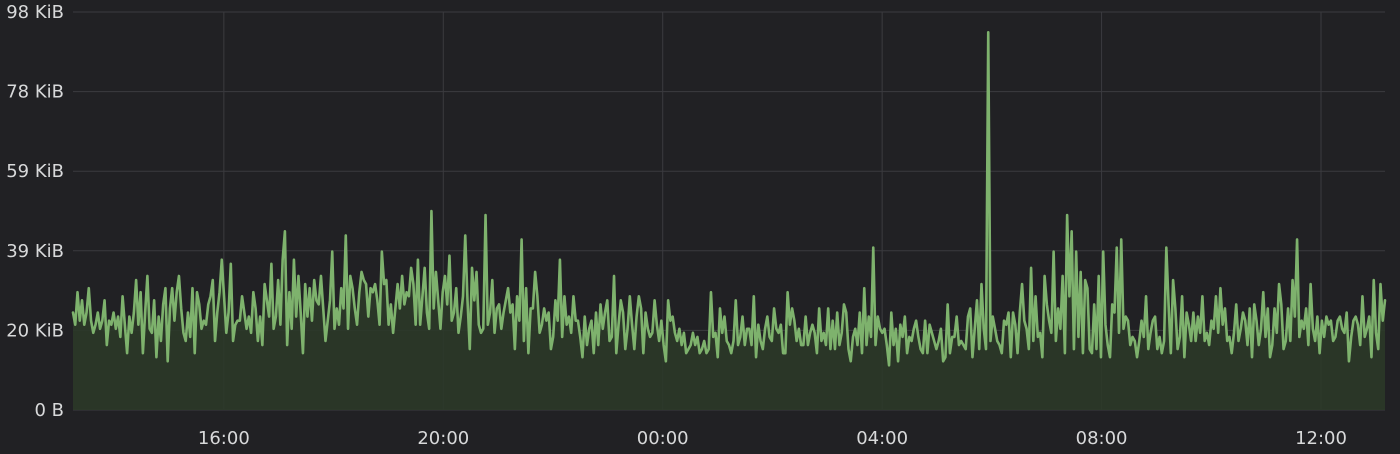  I want to click on x-tick-label: 20:00, so click(443, 438).